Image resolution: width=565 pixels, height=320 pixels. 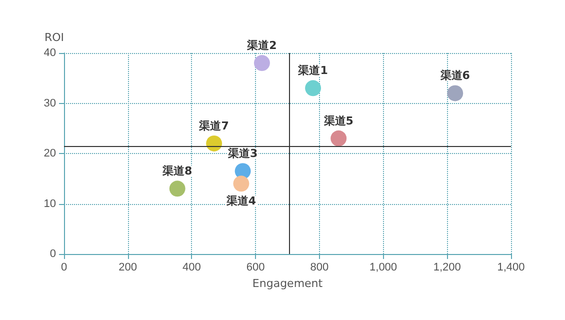 I want to click on x-tick-label: 200, so click(x=128, y=268).